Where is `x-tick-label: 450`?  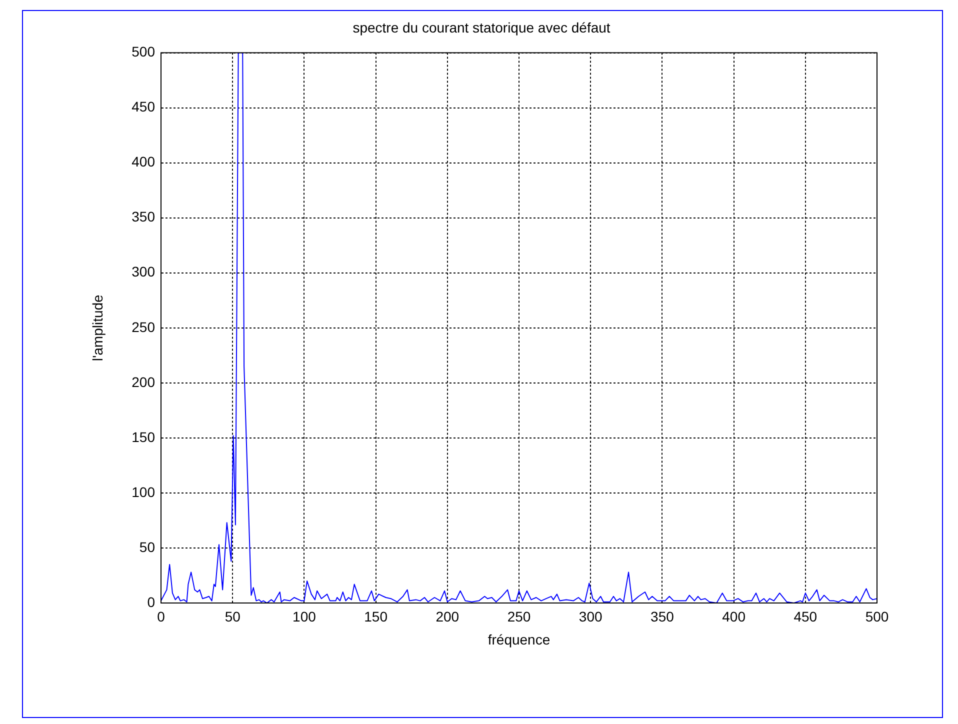
x-tick-label: 450 is located at coordinates (806, 616).